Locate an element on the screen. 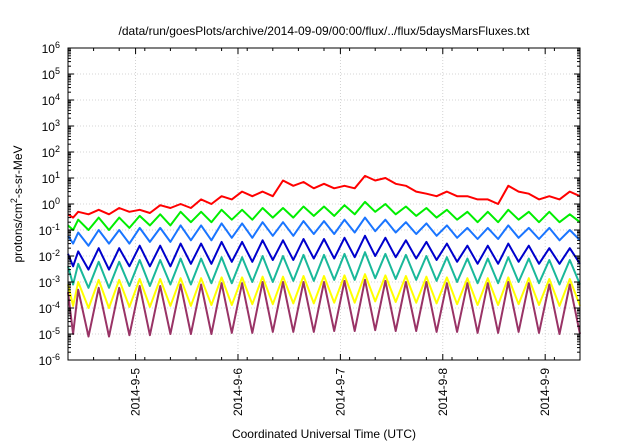 The width and height of the screenshot is (640, 448). y-tick-label: 10⁻² is located at coordinates (49, 256).